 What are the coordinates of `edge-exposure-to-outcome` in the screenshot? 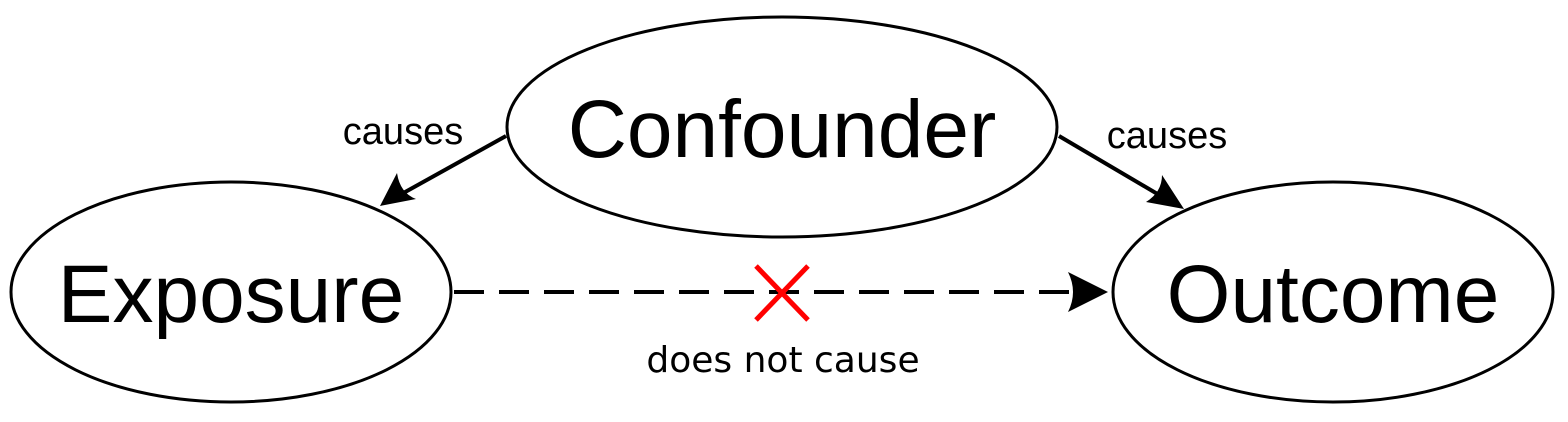 It's located at (781, 293).